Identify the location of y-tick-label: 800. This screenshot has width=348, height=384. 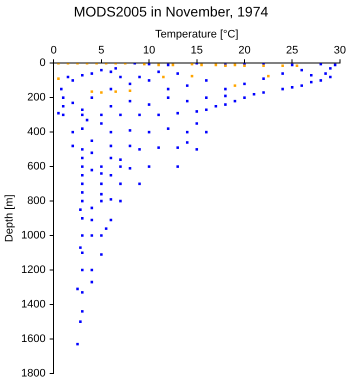
(36, 201).